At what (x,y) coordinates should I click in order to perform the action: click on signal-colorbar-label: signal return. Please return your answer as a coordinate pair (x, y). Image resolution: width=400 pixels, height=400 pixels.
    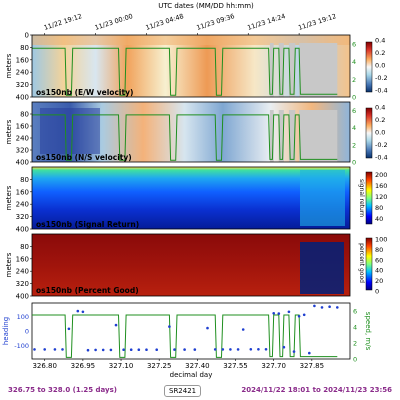
    Looking at the image, I should click on (361, 198).